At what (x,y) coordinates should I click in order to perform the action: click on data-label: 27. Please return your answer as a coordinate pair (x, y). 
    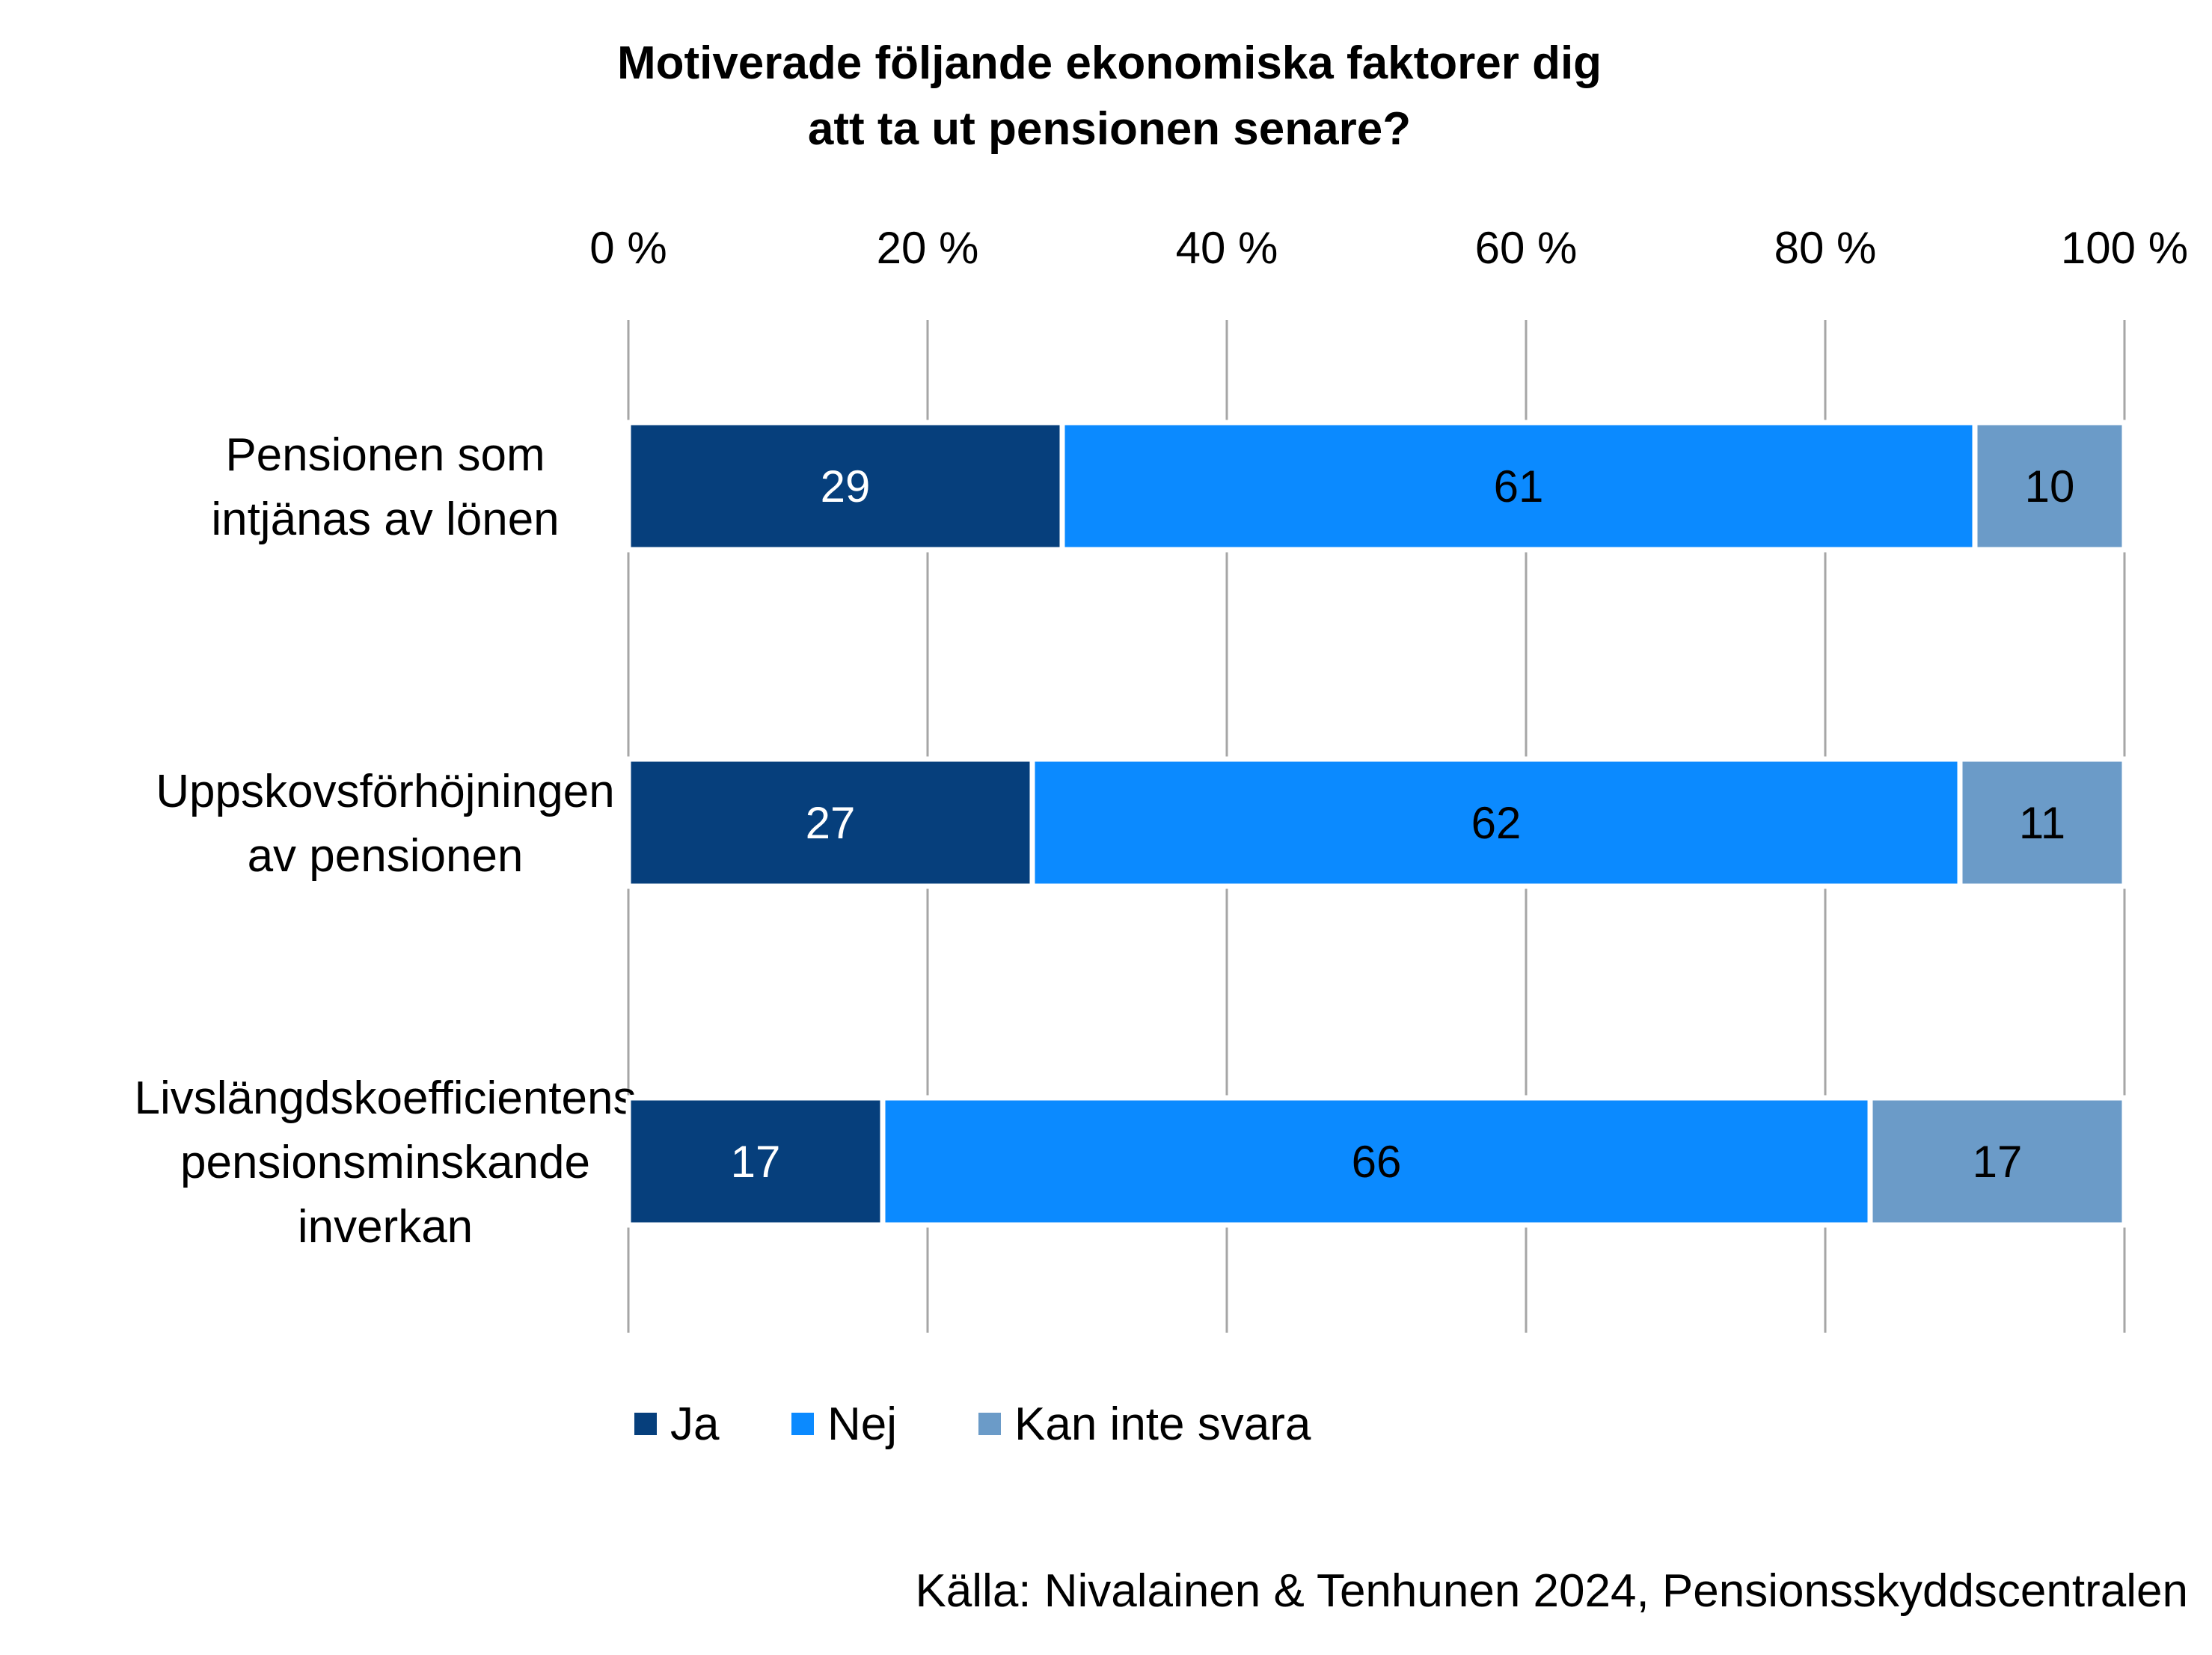
    Looking at the image, I should click on (831, 823).